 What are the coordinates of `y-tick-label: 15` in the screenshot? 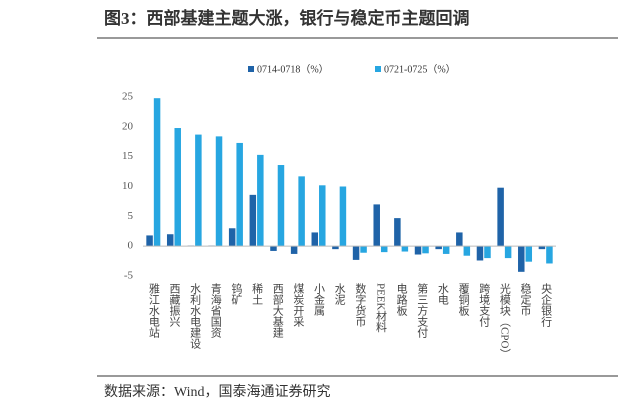 It's located at (128, 156).